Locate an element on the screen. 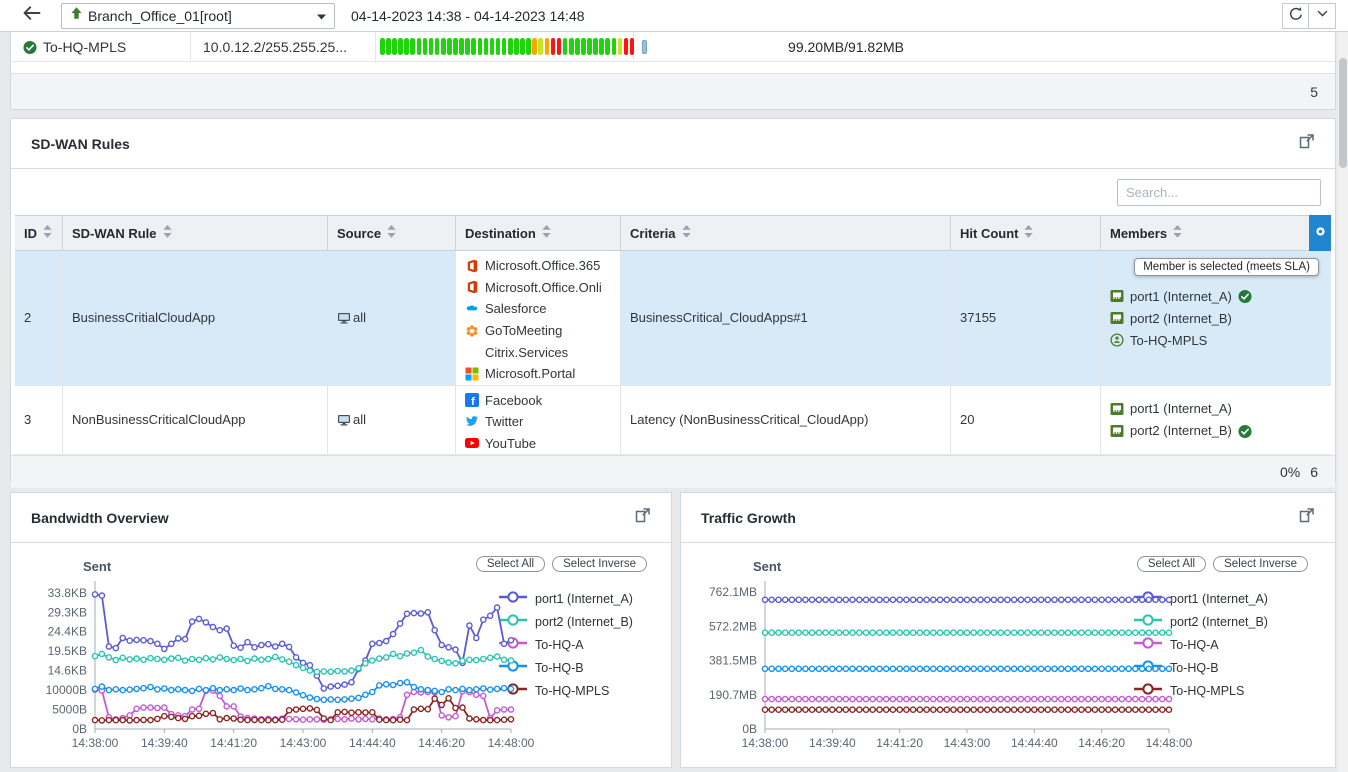 The height and width of the screenshot is (772, 1348). destination-label: Twitter is located at coordinates (504, 422).